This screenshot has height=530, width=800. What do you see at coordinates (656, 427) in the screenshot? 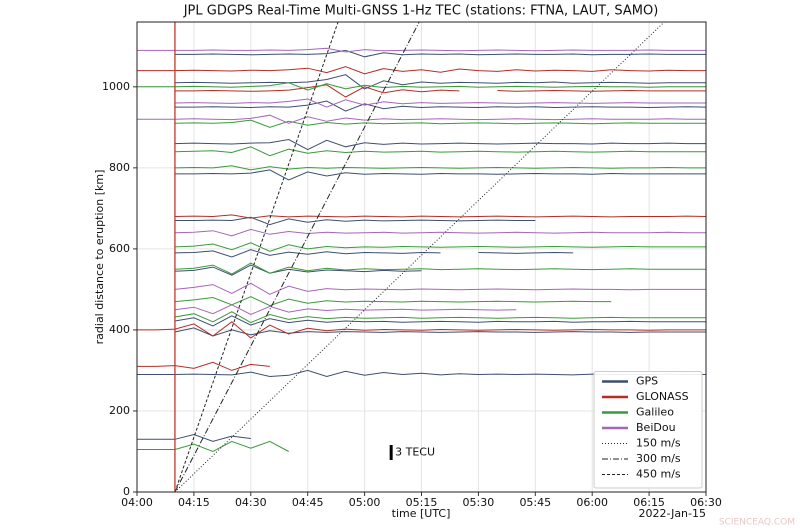
I see `legend-label: BeiDou` at bounding box center [656, 427].